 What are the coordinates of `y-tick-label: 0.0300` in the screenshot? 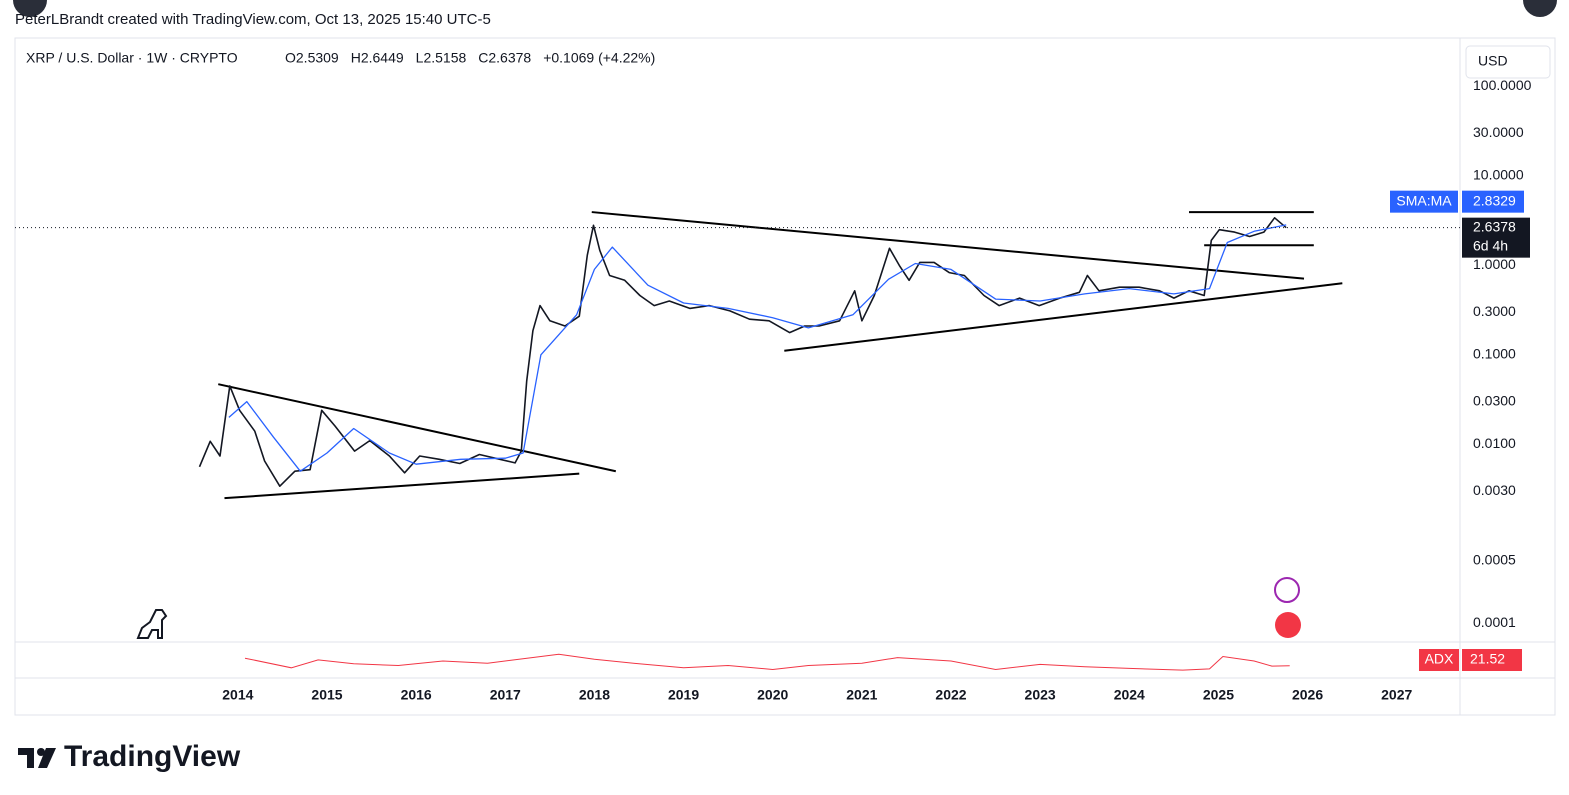 It's located at (1494, 400).